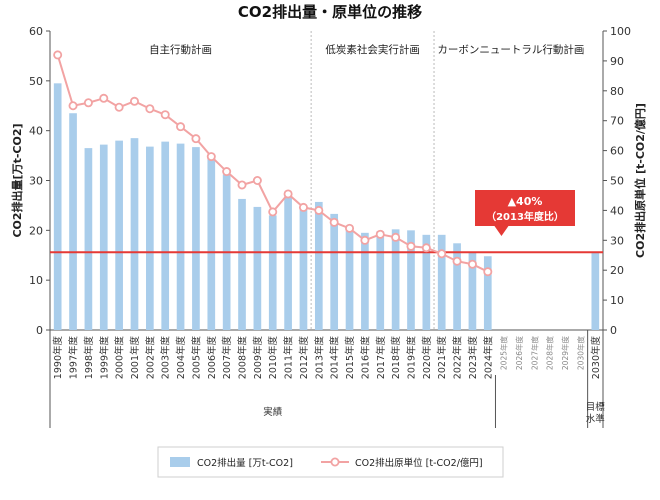 The height and width of the screenshot is (500, 660). I want to click on left-tick-label: 0, so click(39, 330).